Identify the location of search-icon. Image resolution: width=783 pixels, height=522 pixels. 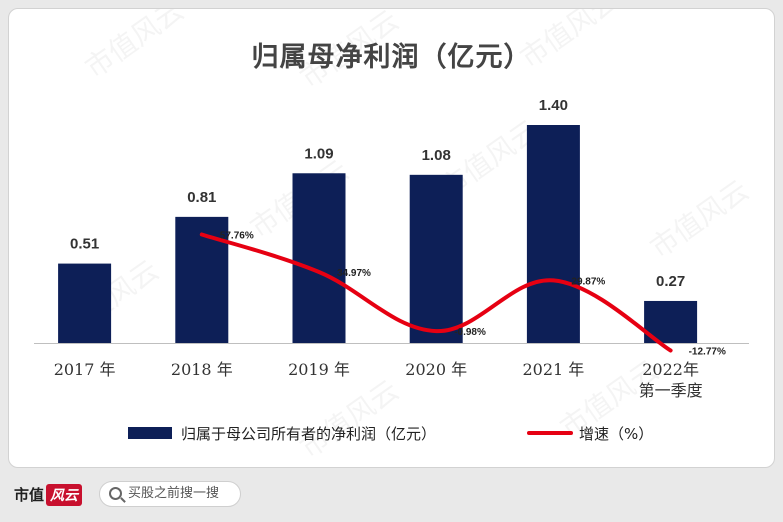
(115, 493).